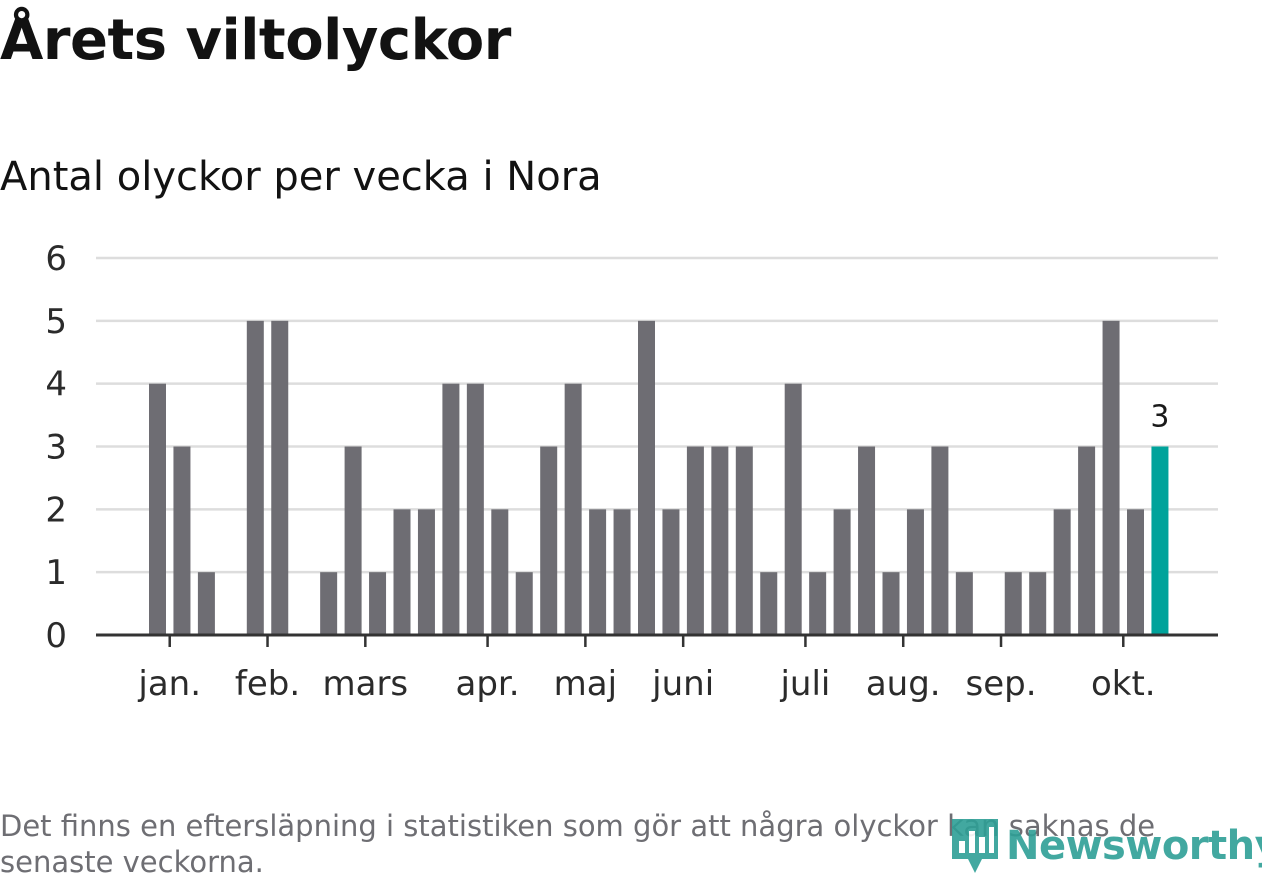  What do you see at coordinates (56, 573) in the screenshot?
I see `y-tick-label: 1` at bounding box center [56, 573].